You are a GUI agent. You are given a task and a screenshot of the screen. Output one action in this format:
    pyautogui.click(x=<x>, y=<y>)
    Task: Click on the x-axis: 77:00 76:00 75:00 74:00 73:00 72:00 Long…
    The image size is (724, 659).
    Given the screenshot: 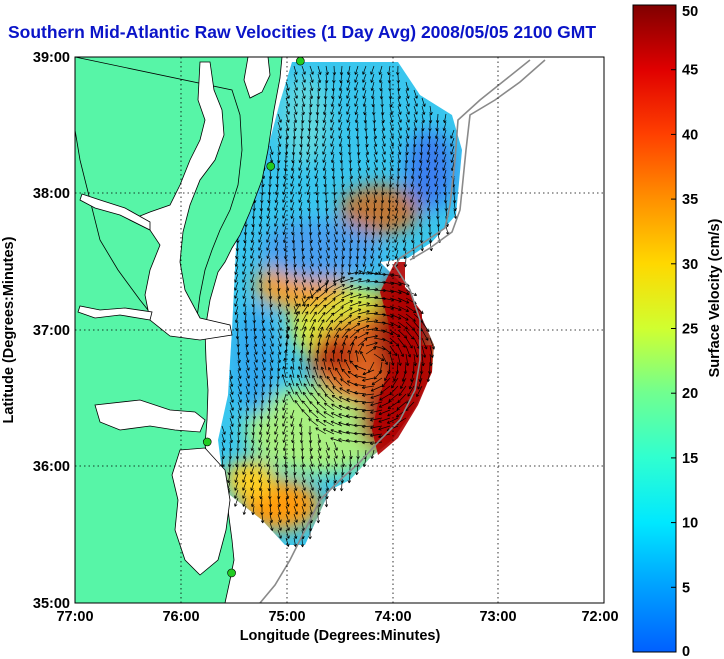 What is the action you would take?
    pyautogui.click(x=337, y=626)
    